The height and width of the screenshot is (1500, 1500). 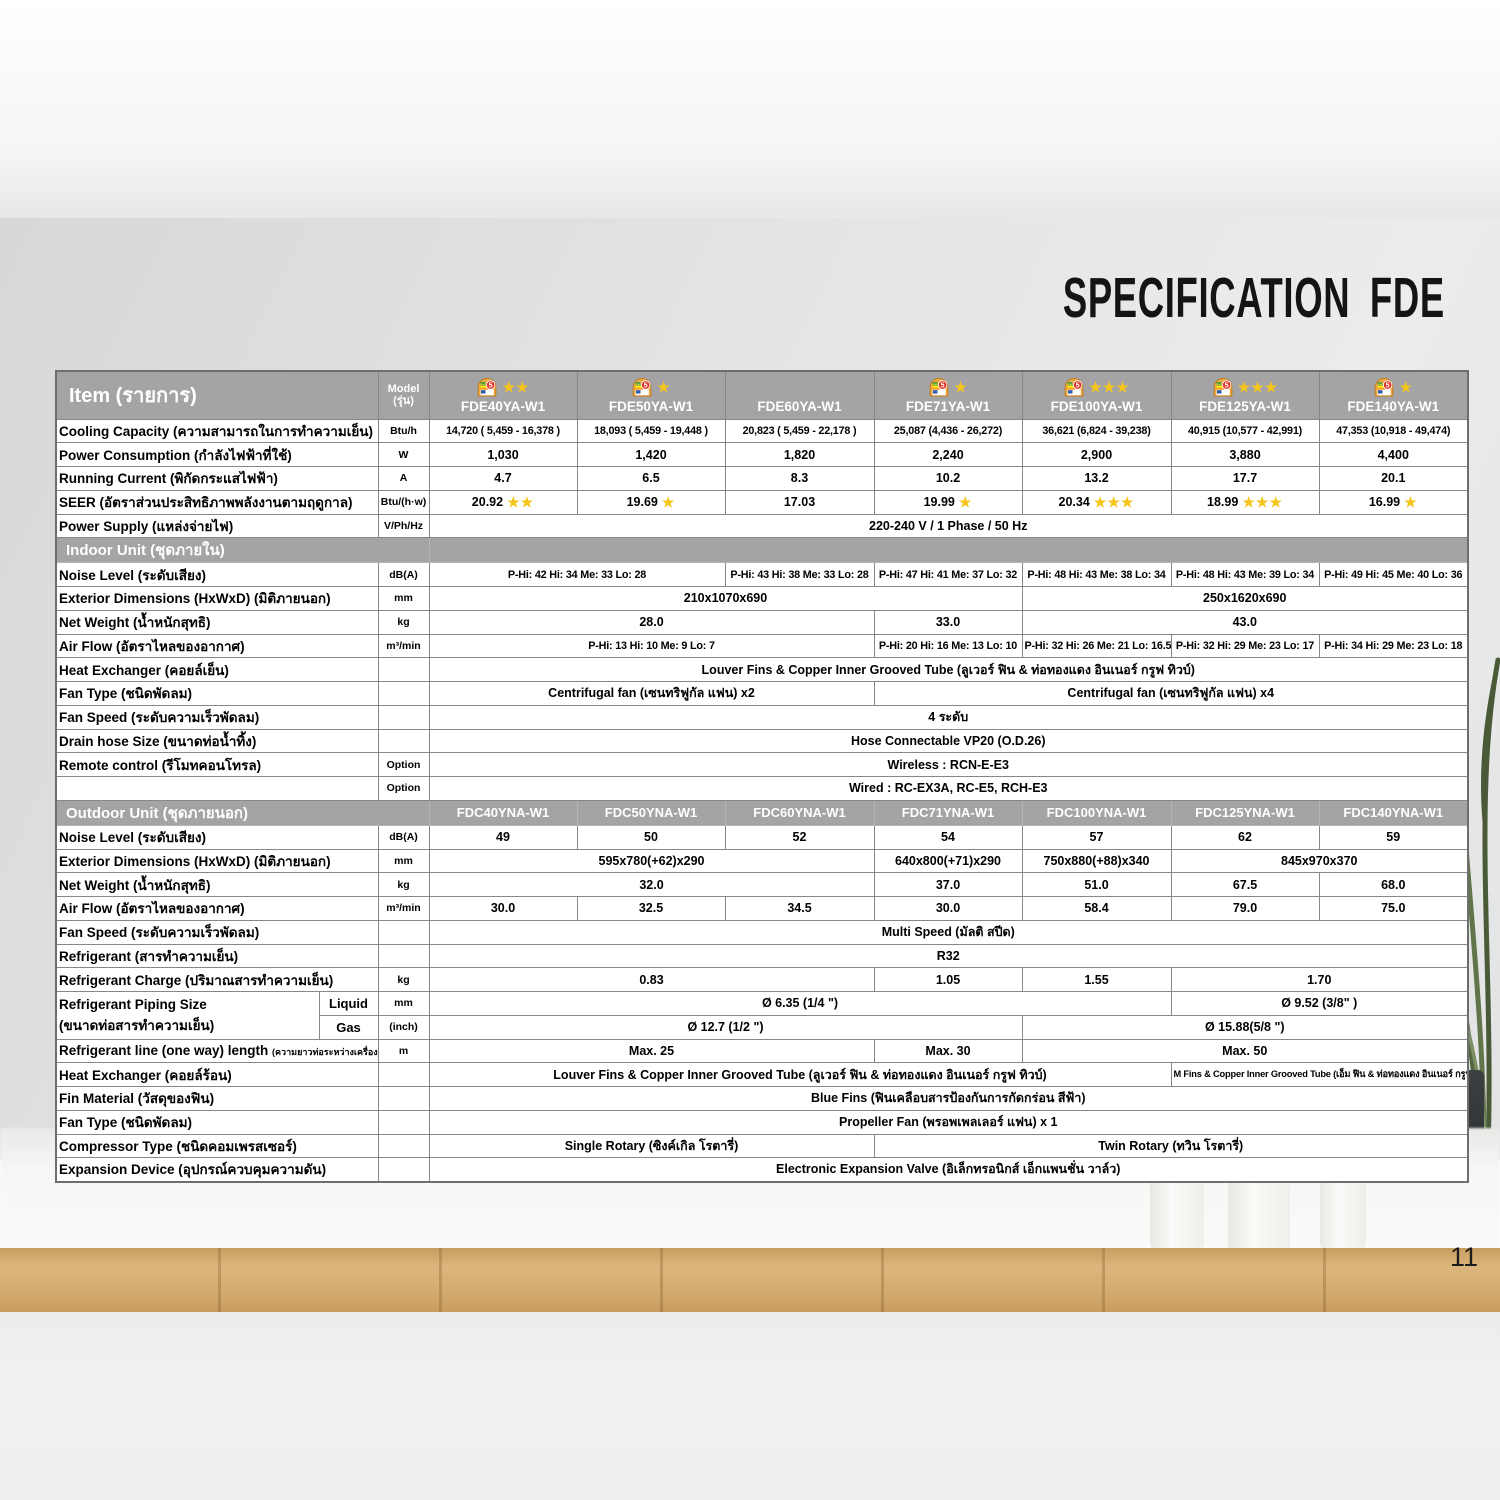 I want to click on value-cell: 20,823 ( 5,459 - 22,178 ), so click(x=799, y=431).